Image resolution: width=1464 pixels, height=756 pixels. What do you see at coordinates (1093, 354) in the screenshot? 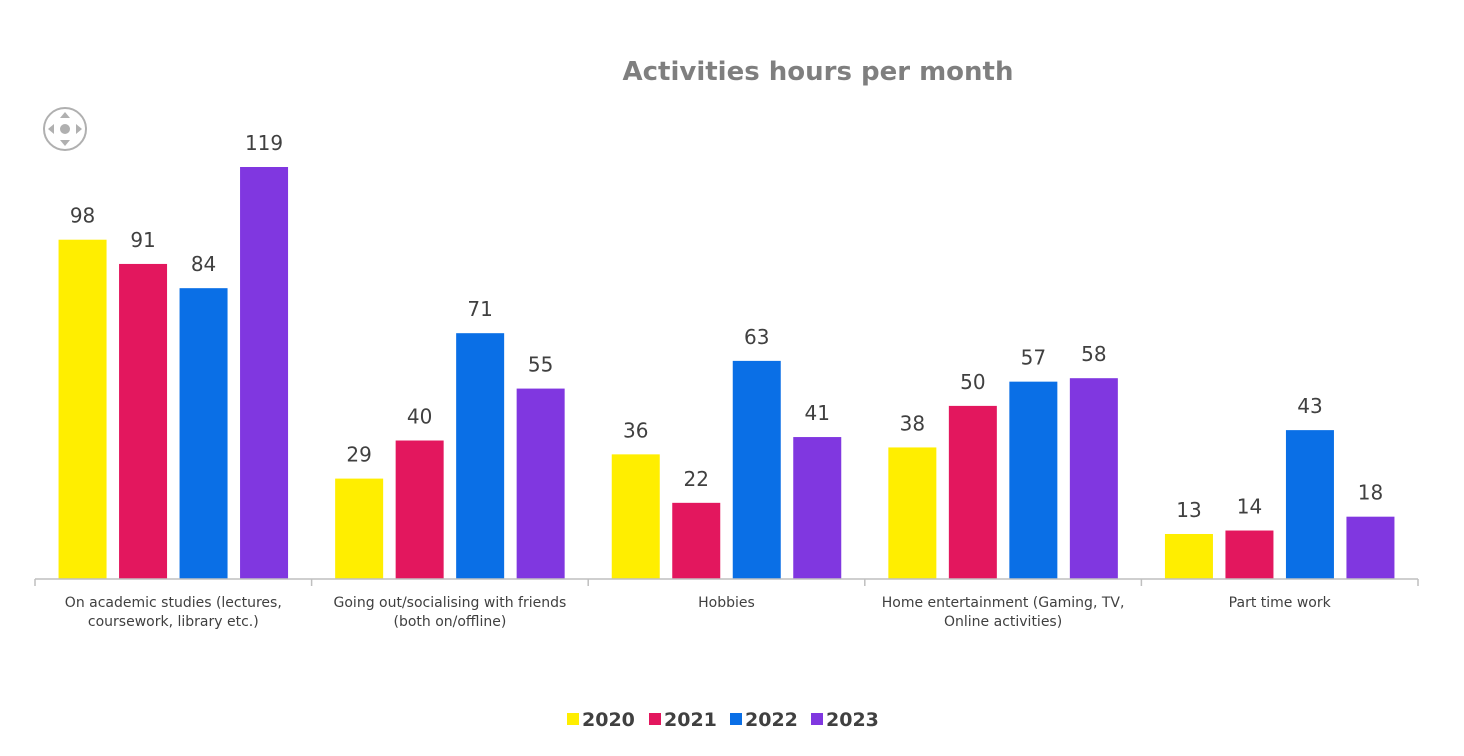
I see `data-label: 58` at bounding box center [1093, 354].